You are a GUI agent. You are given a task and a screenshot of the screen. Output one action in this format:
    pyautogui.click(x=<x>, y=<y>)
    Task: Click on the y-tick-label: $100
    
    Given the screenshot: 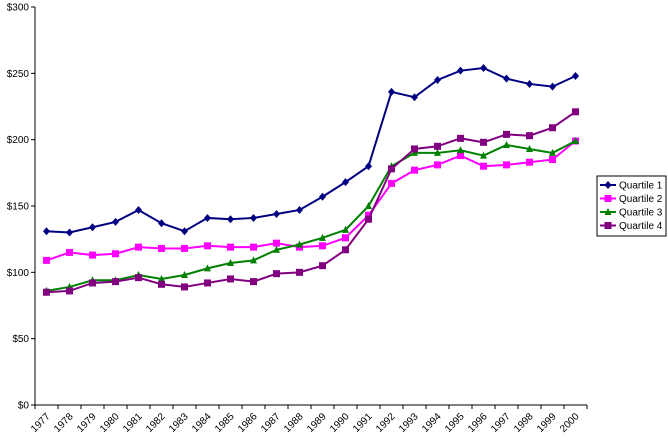 What is the action you would take?
    pyautogui.click(x=18, y=273)
    